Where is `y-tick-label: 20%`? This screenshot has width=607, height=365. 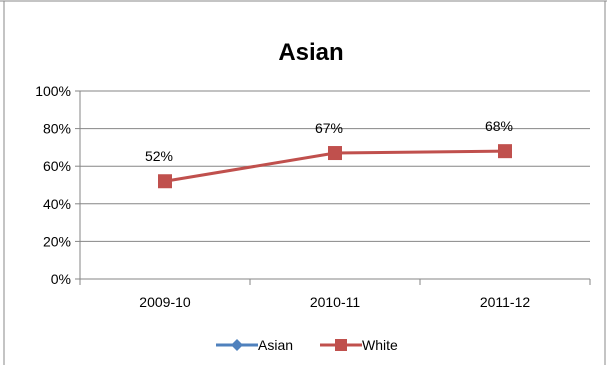 y-tick-label: 20% is located at coordinates (57, 241).